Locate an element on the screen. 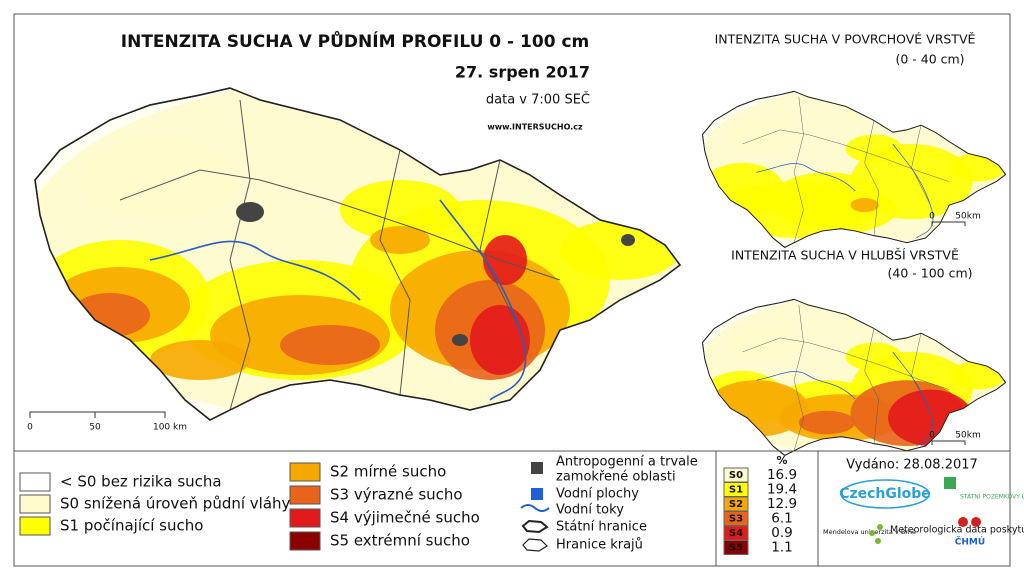  issued: Vydáno: 28.08.2017 is located at coordinates (912, 465).